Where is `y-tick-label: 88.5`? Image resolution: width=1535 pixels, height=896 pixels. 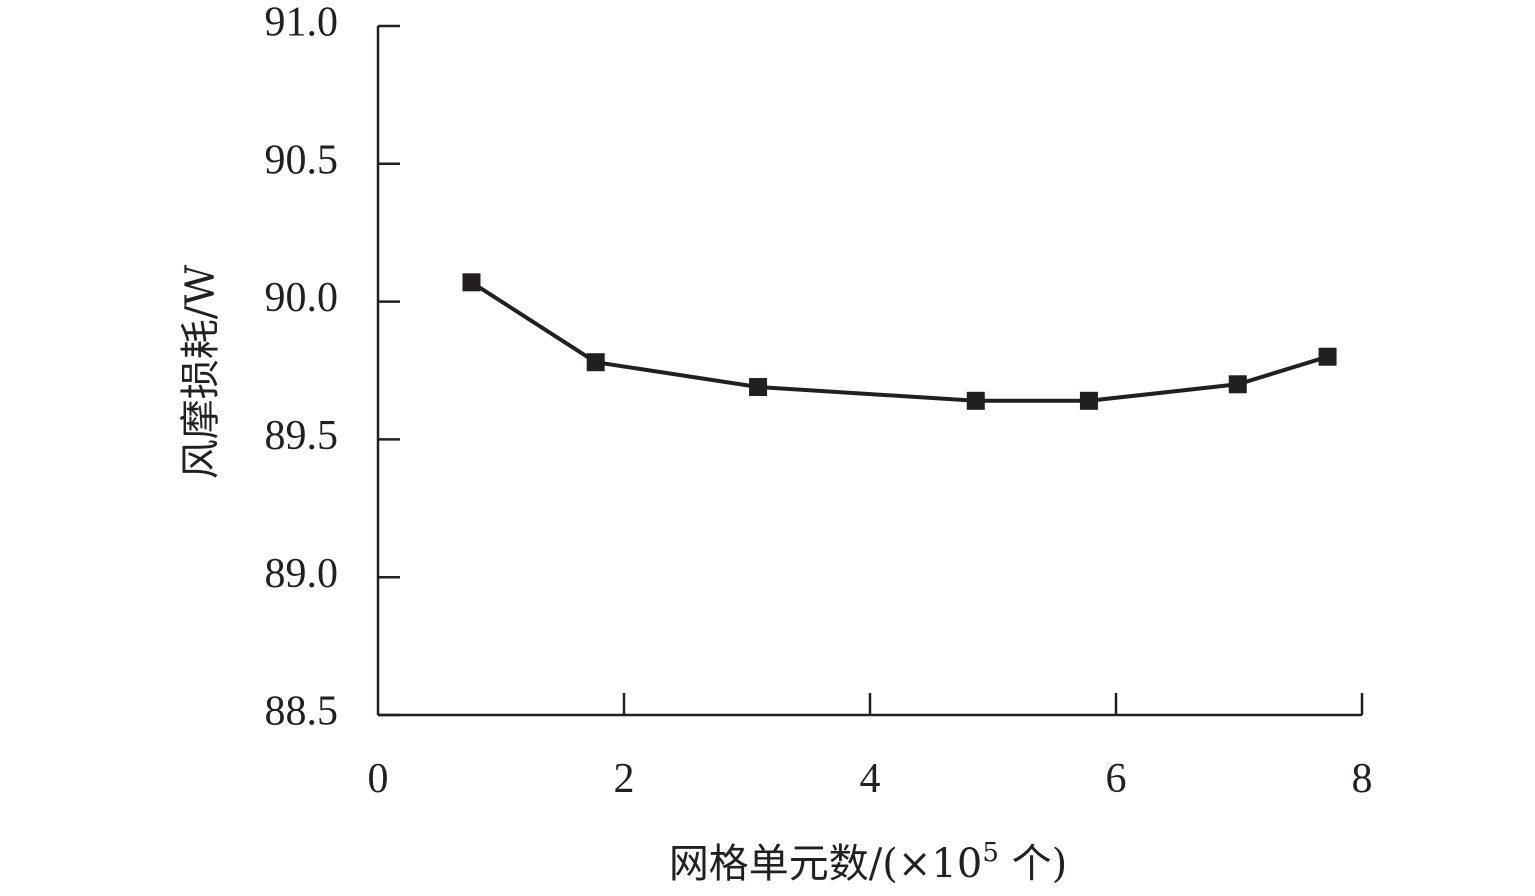 y-tick-label: 88.5 is located at coordinates (302, 712).